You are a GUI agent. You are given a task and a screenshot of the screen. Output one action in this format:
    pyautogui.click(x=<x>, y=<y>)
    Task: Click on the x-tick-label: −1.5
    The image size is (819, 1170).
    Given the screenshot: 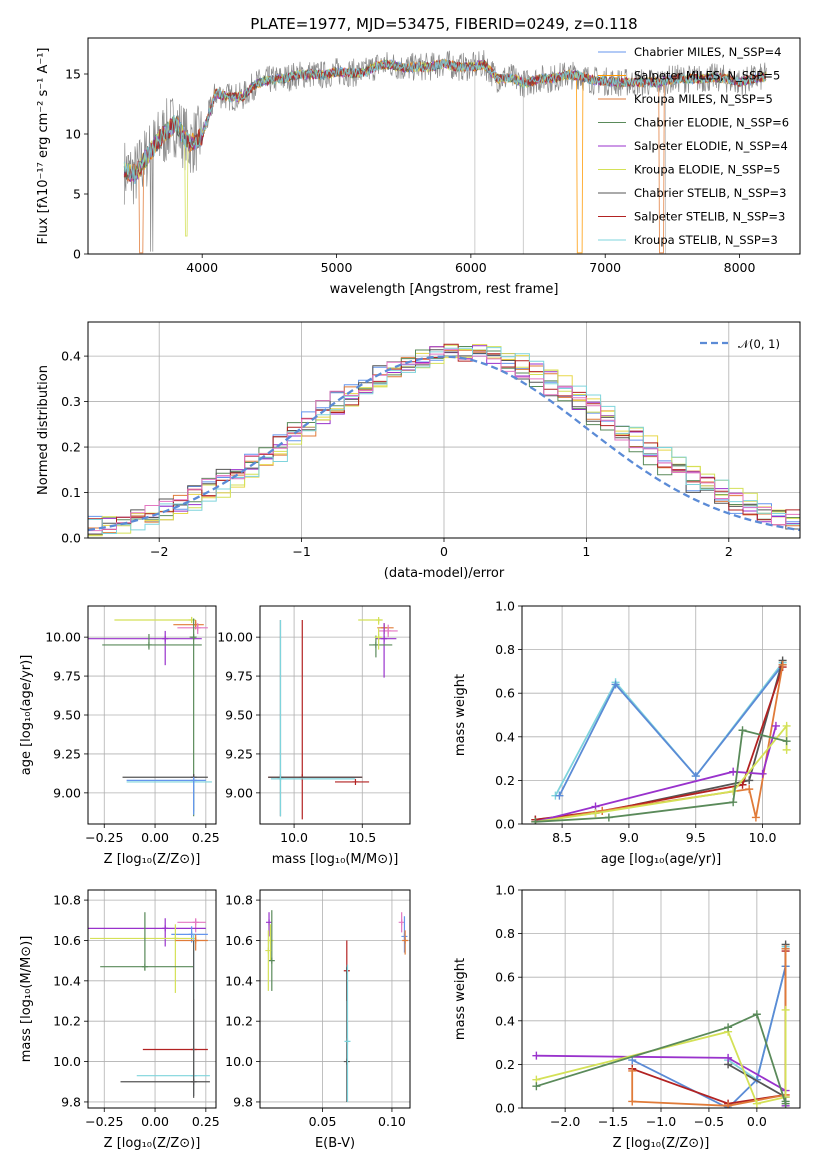 What is the action you would take?
    pyautogui.click(x=613, y=1121)
    